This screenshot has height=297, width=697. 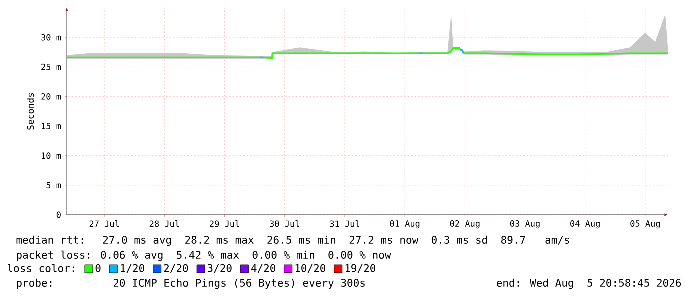 What do you see at coordinates (220, 269) in the screenshot?
I see `legend-label: 3/20` at bounding box center [220, 269].